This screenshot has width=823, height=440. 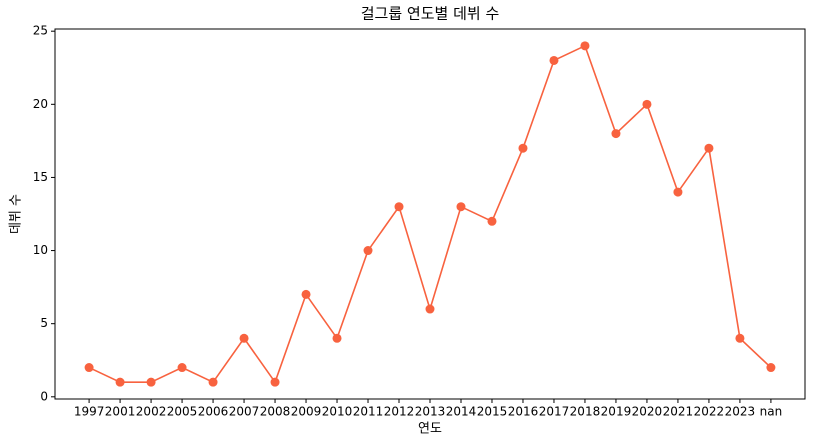 What do you see at coordinates (585, 412) in the screenshot?
I see `x-tick-label: 2018` at bounding box center [585, 412].